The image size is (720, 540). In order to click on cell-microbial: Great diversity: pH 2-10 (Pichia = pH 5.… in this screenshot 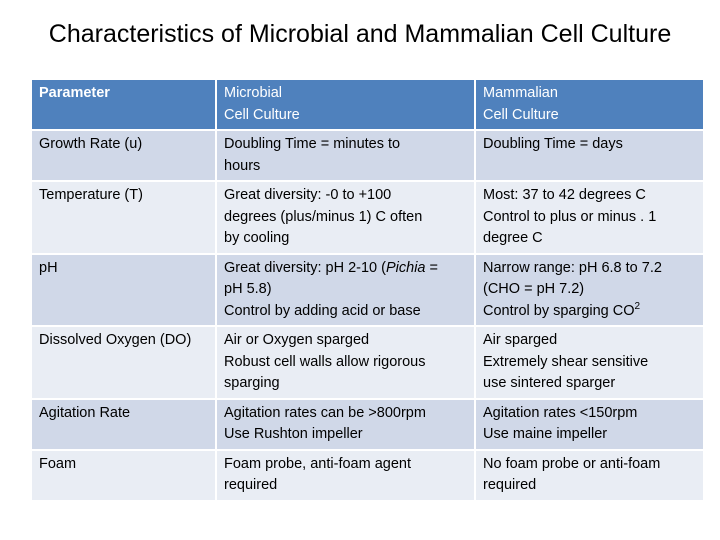, I will do `click(345, 289)`.